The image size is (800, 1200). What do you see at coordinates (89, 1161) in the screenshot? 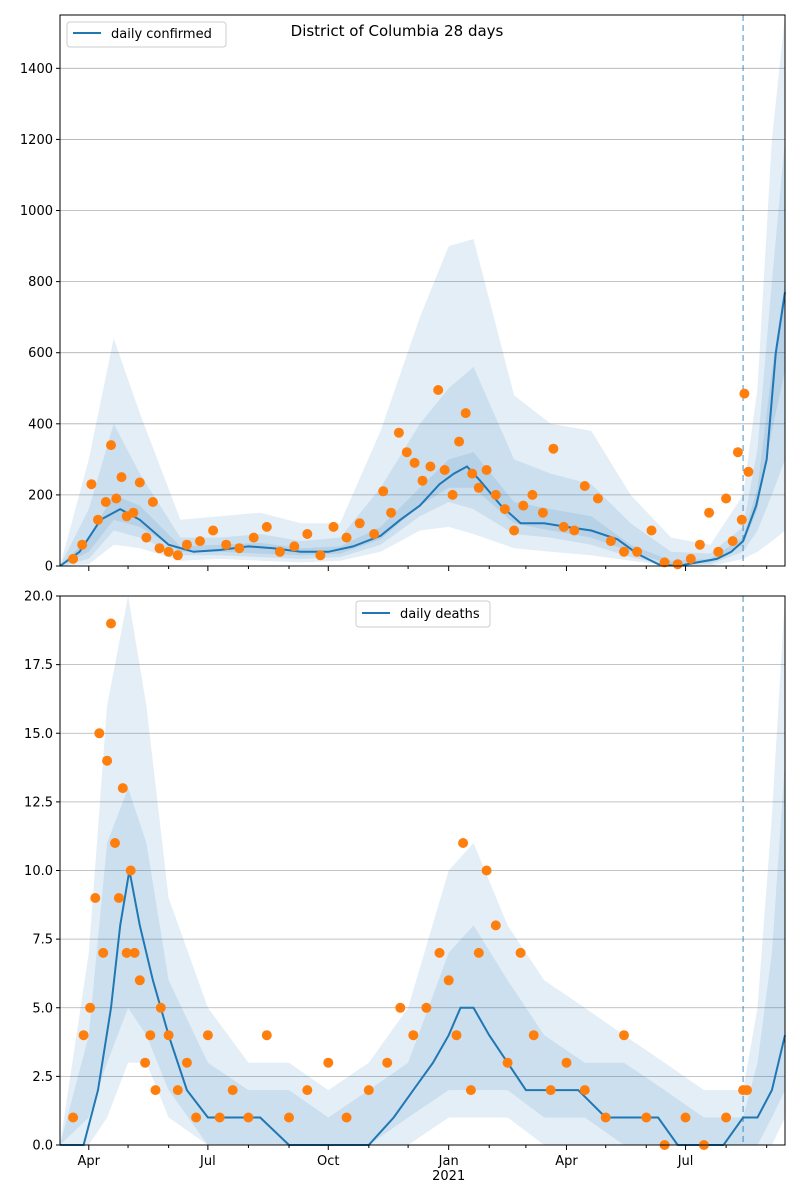
I see `x-tick-label: Apr` at bounding box center [89, 1161].